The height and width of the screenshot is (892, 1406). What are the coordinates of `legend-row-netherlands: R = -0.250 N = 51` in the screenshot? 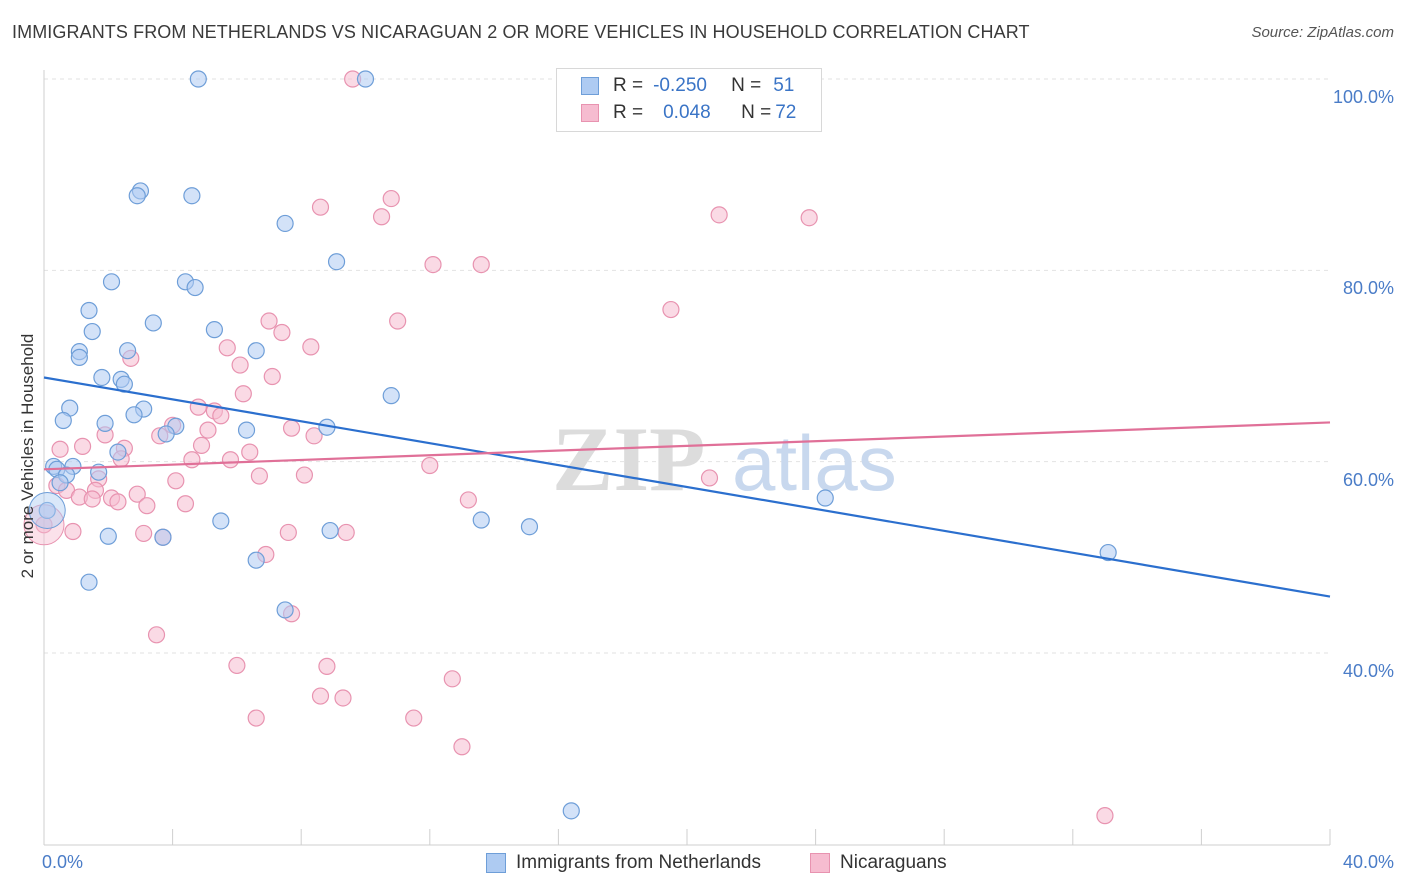 It's located at (687, 86).